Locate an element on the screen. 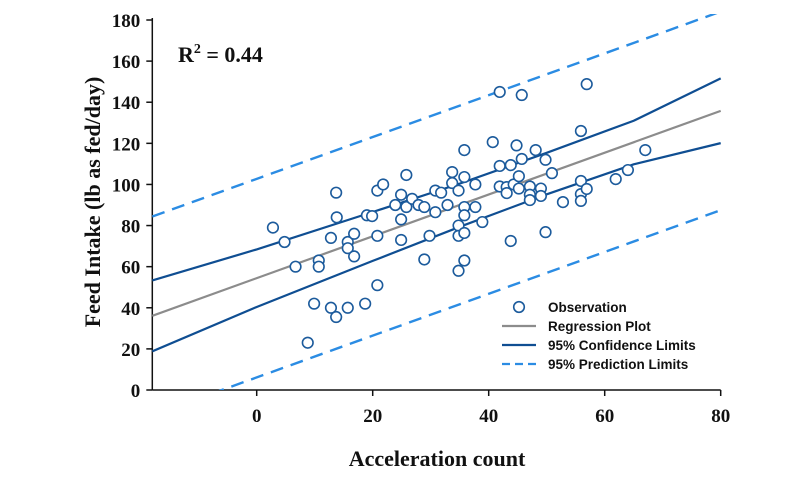 The width and height of the screenshot is (800, 478). y-tick-label: 140 is located at coordinates (126, 103).